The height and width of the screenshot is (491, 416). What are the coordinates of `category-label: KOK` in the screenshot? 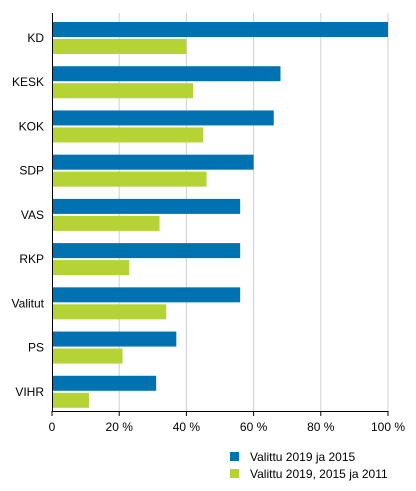 It's located at (31, 126).